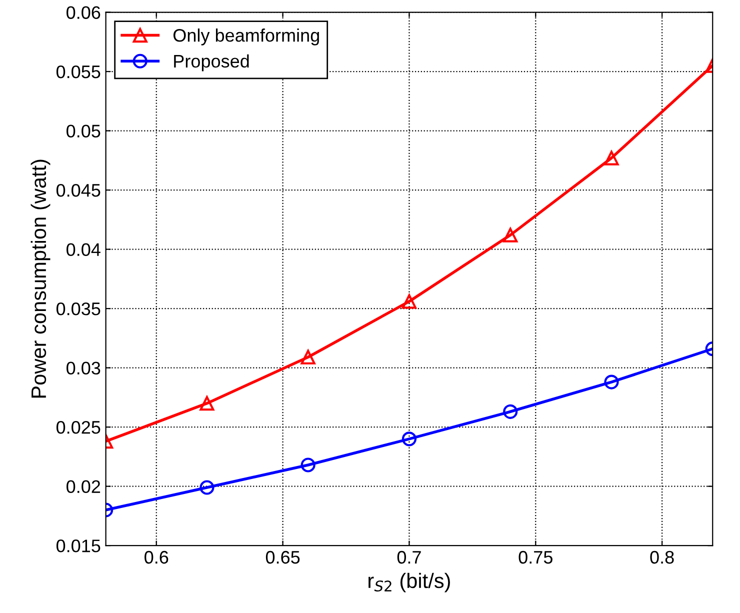  What do you see at coordinates (156, 557) in the screenshot?
I see `x-tick-label: 0.6` at bounding box center [156, 557].